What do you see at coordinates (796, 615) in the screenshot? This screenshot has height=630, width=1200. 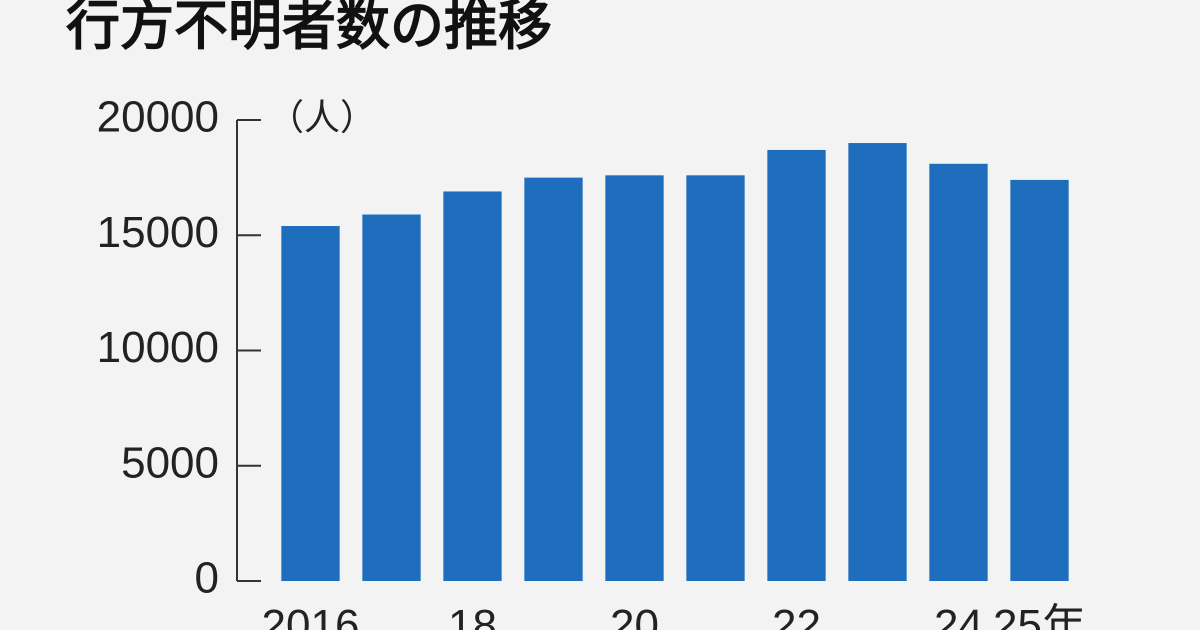 I see `x-tick-label: 22` at bounding box center [796, 615].